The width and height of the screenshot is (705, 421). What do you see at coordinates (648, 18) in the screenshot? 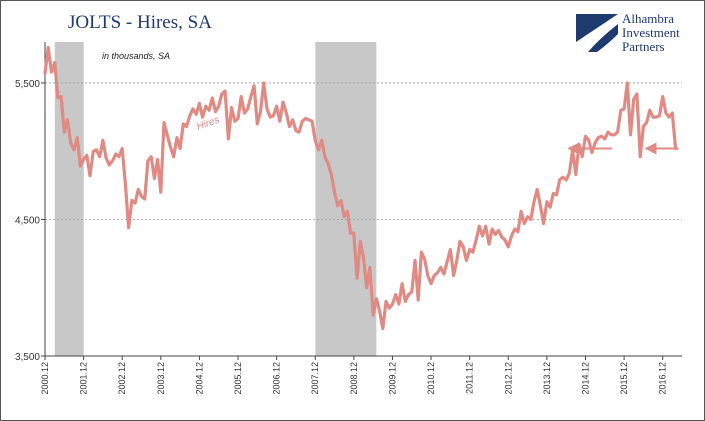
I see `logo-line-1: Alhambra` at bounding box center [648, 18].